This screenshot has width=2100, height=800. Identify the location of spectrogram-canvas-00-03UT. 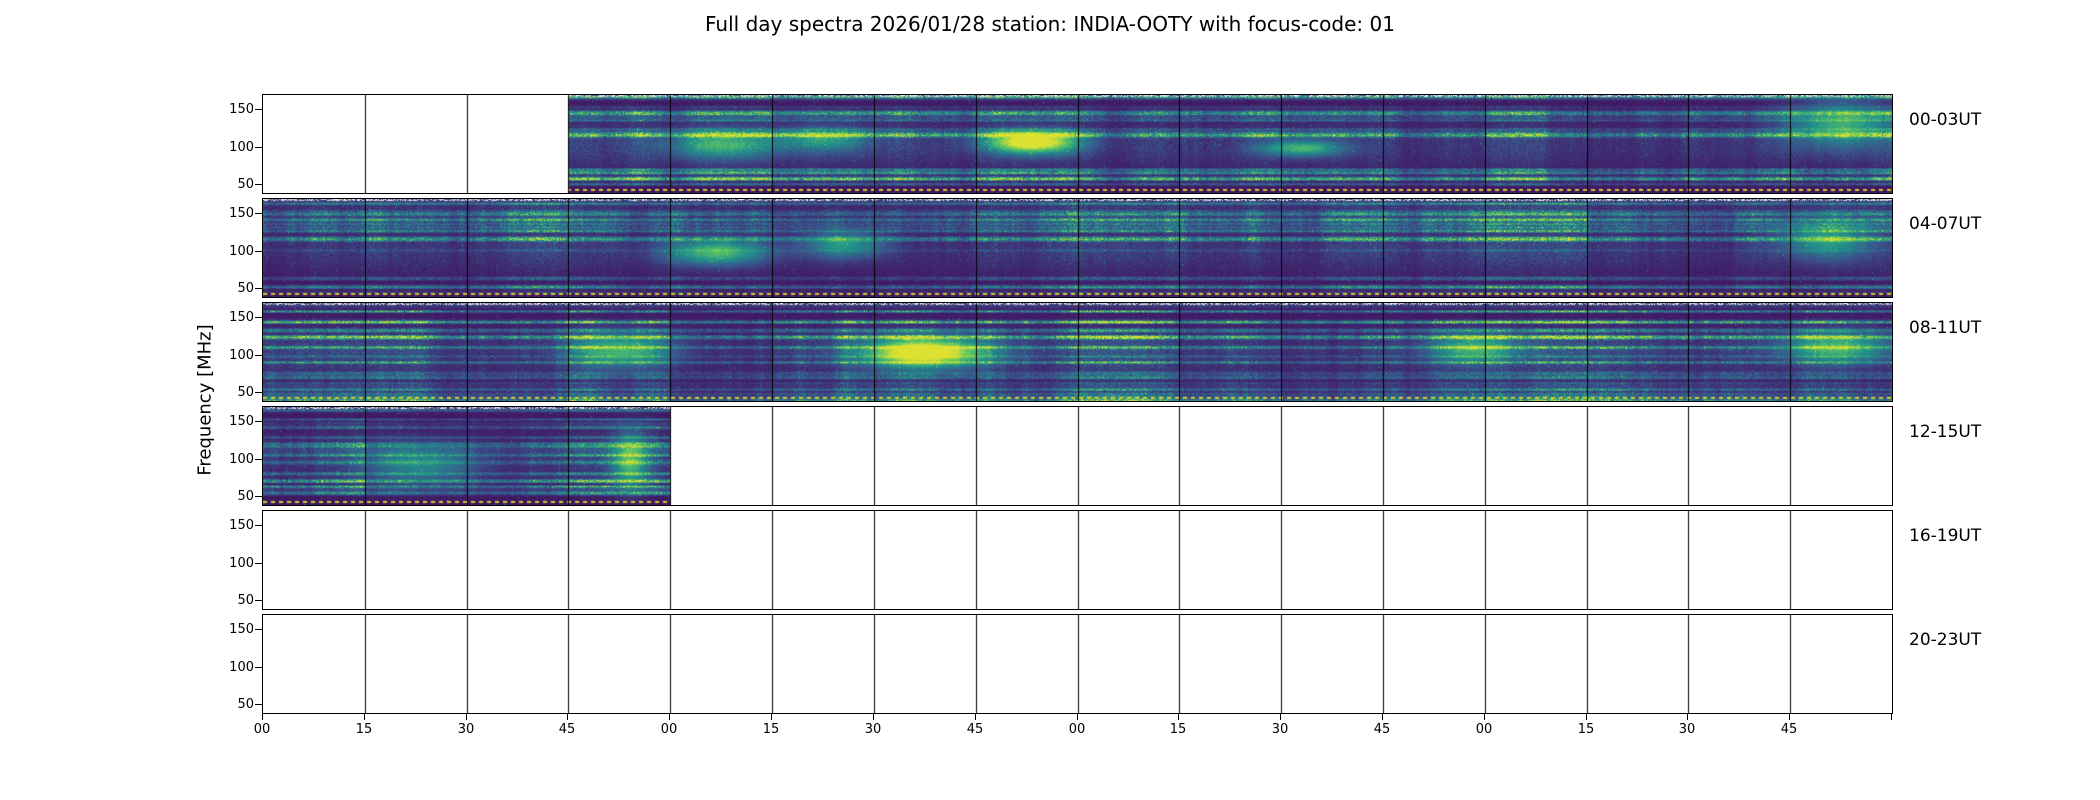
(1077, 144).